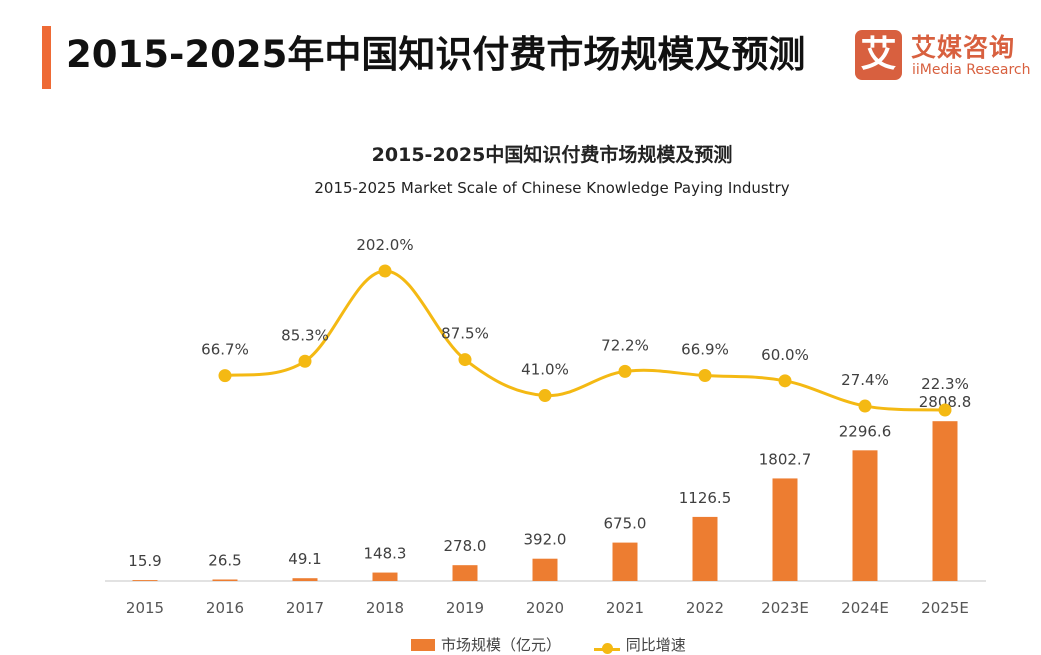 This screenshot has height=655, width=1041. I want to click on bar-2020, so click(545, 569).